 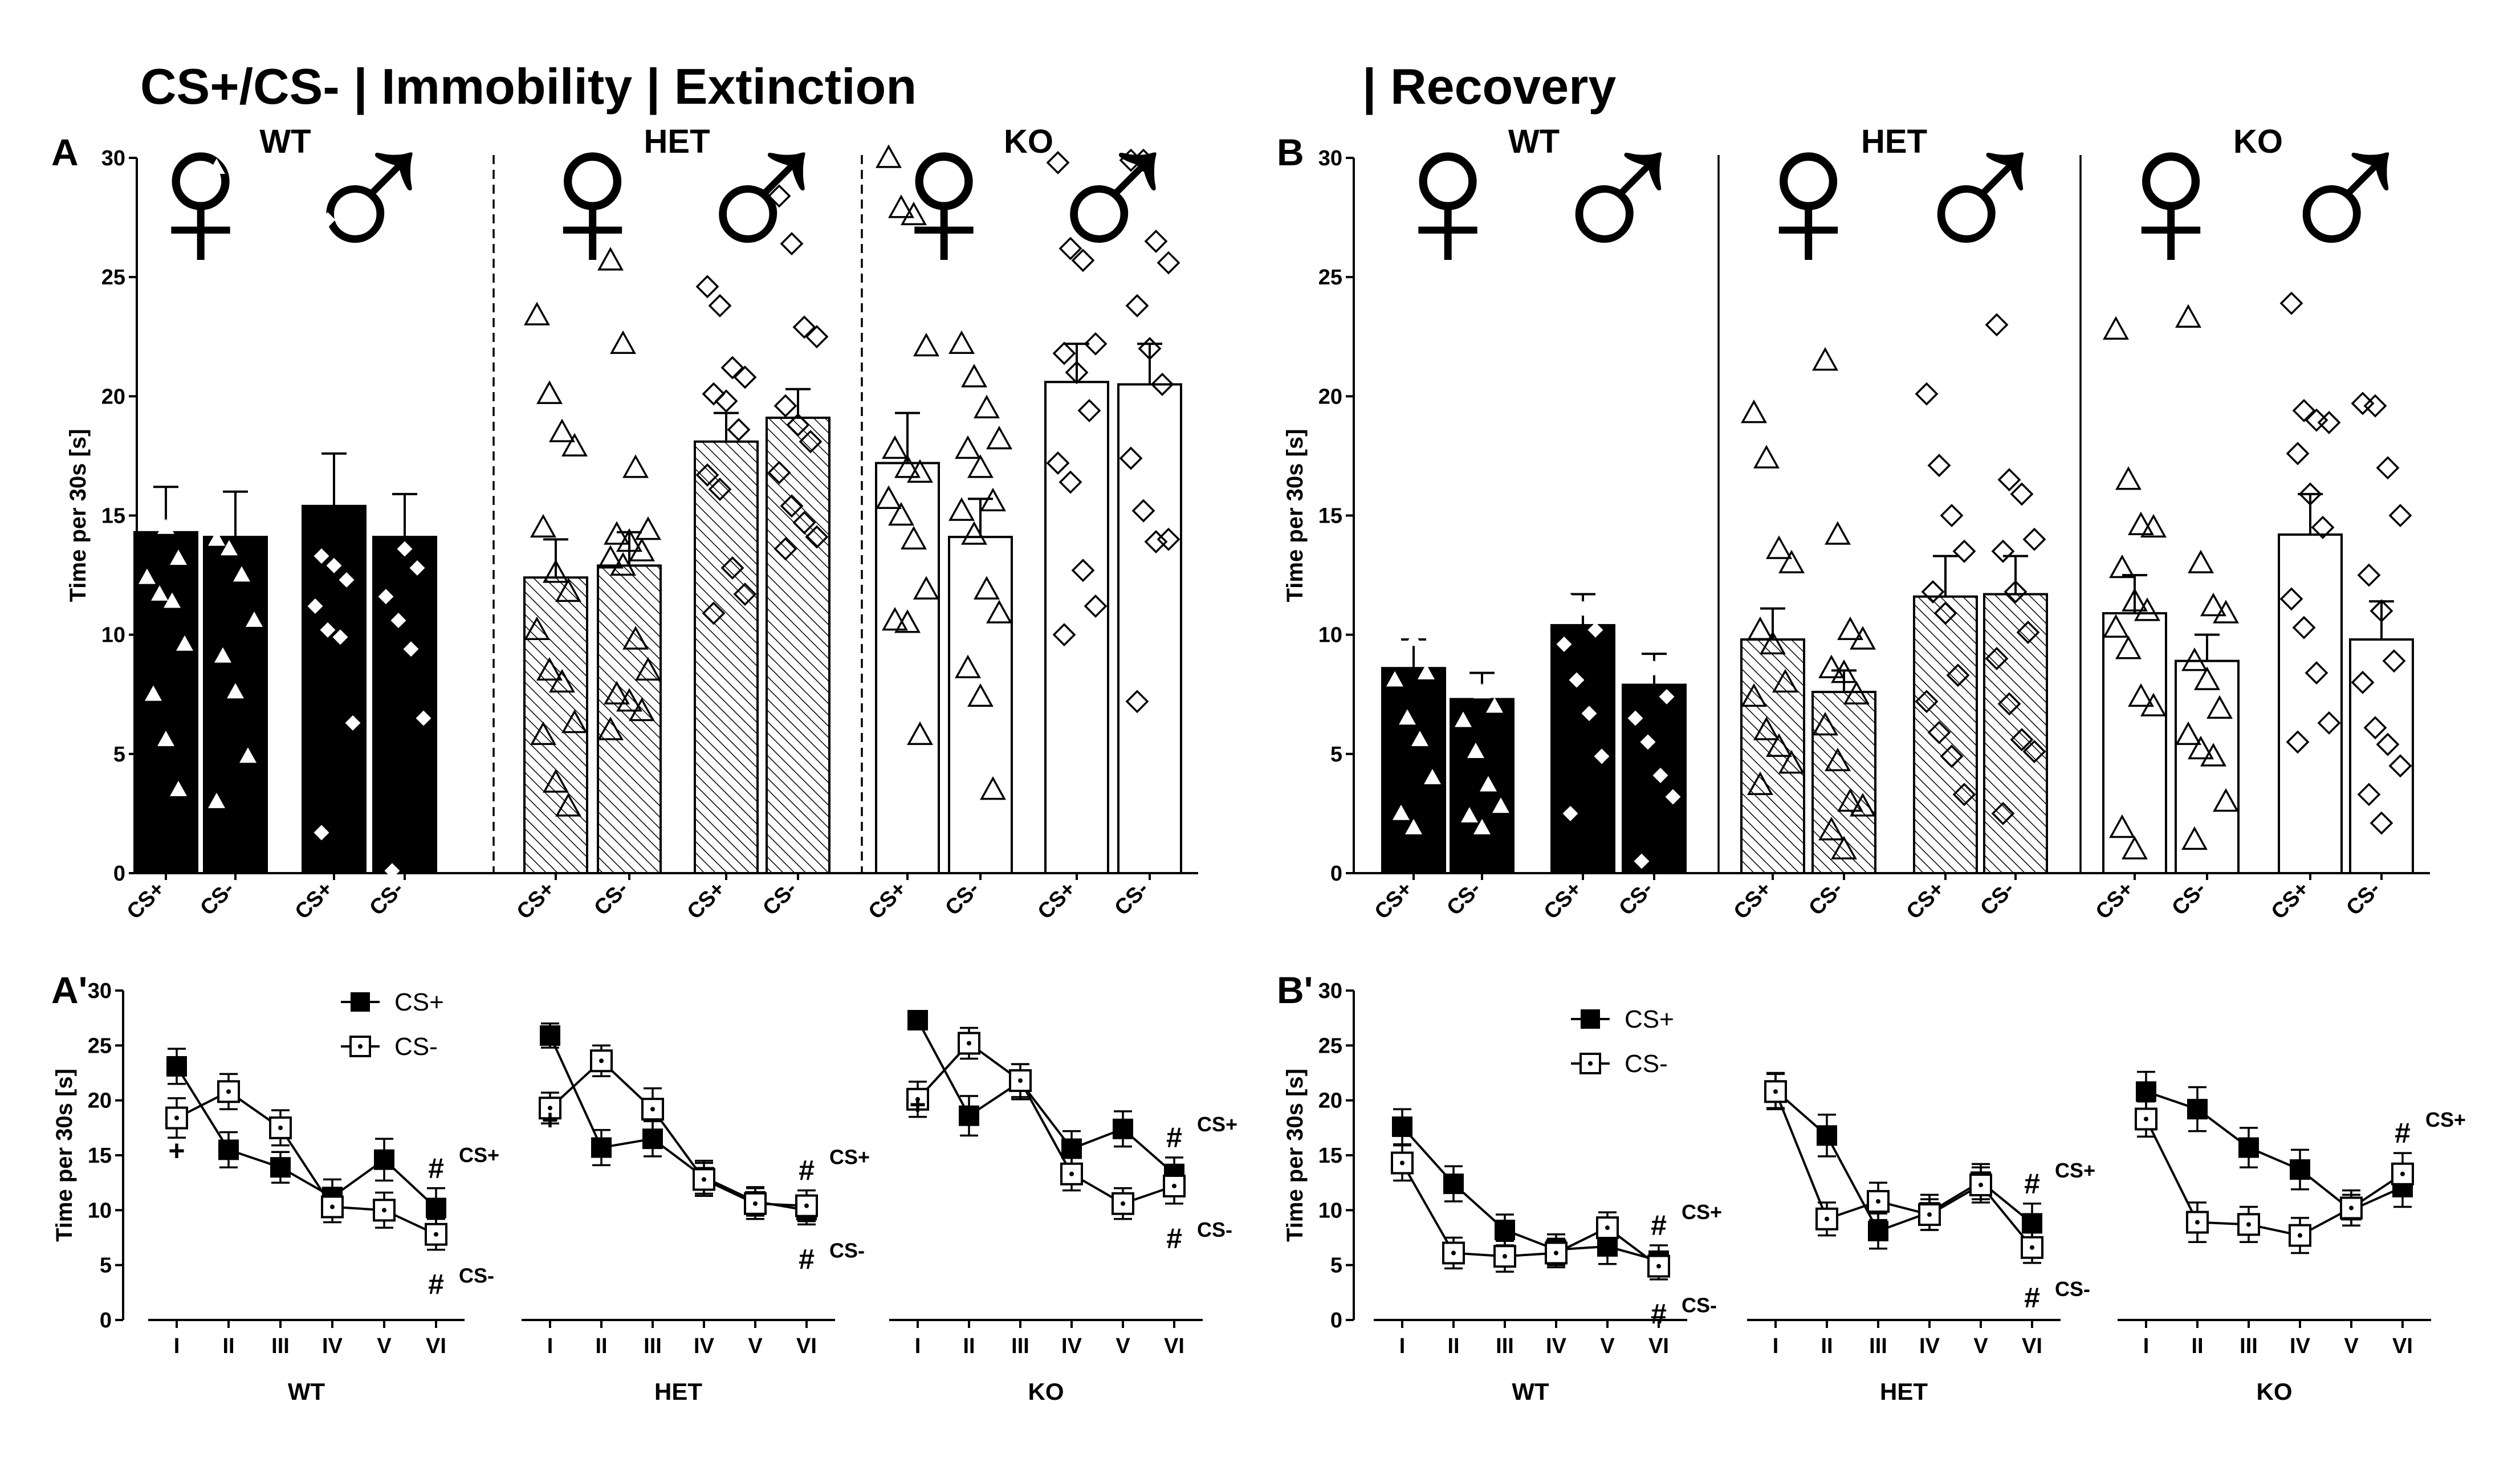 I want to click on significance-annotation: # CS-, so click(x=2057, y=1295).